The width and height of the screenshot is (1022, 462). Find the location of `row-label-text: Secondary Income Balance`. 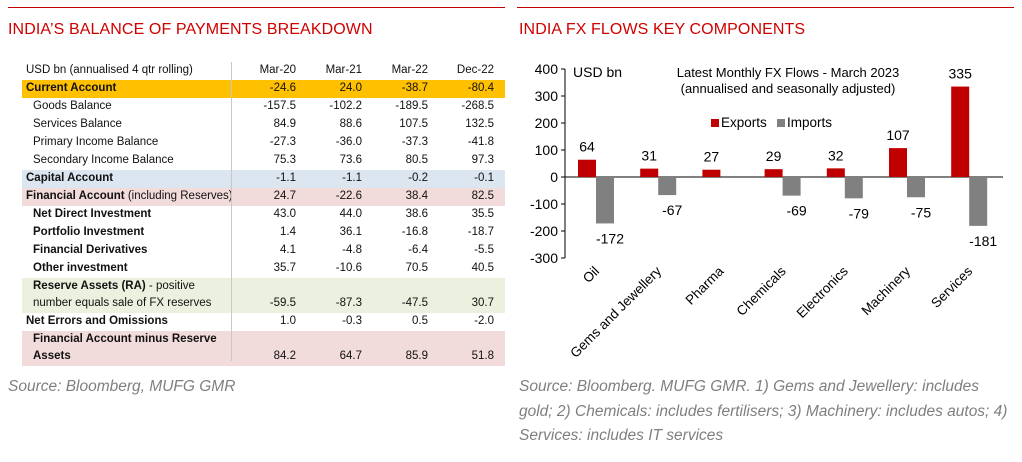

row-label-text: Secondary Income Balance is located at coordinates (103, 160).